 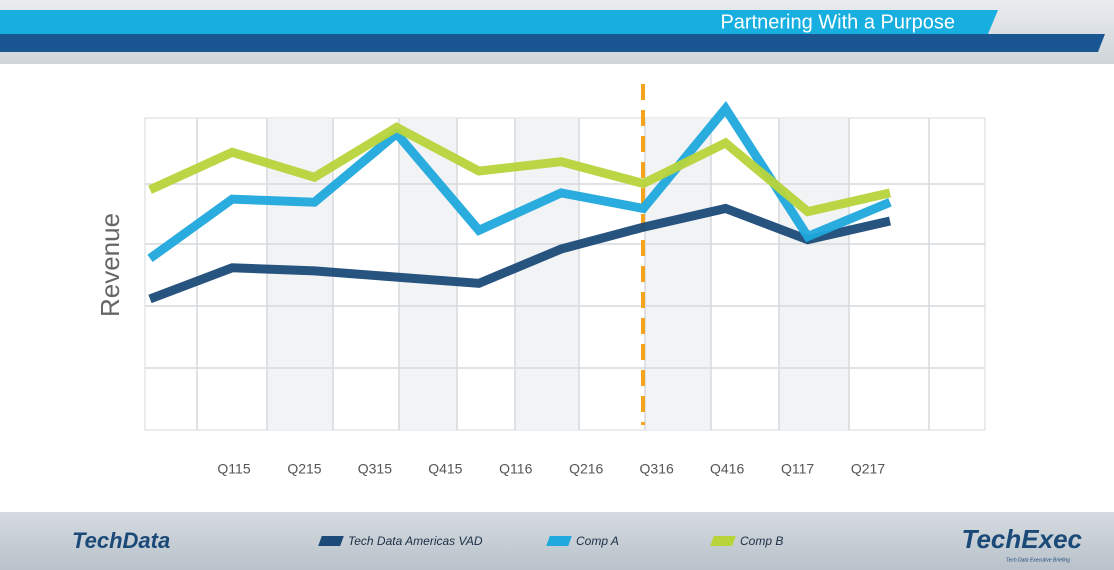 I want to click on x-tick-label: Q217, so click(x=868, y=469).